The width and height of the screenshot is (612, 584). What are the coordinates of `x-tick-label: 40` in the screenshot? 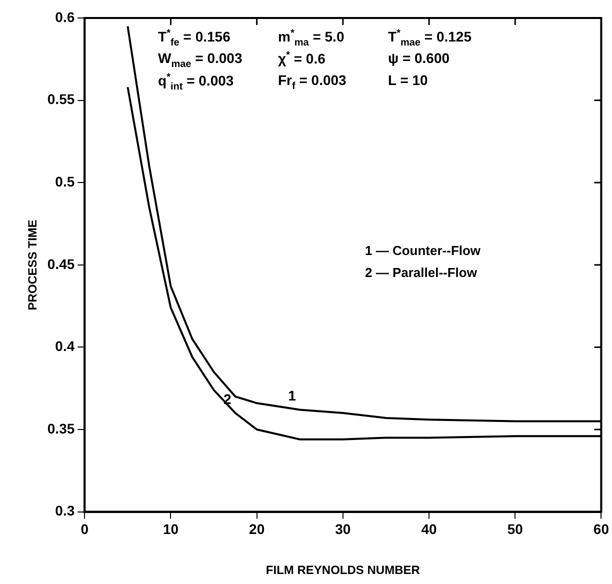 It's located at (429, 529).